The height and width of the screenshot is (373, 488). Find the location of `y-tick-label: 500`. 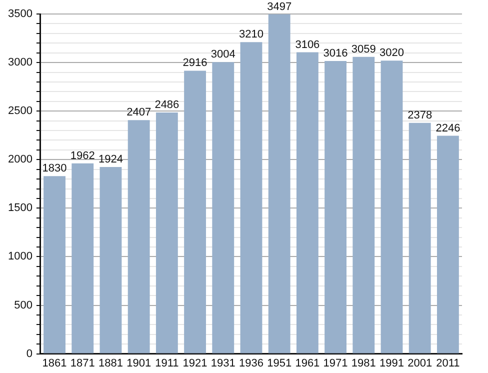

y-tick-label: 500 is located at coordinates (23, 305).